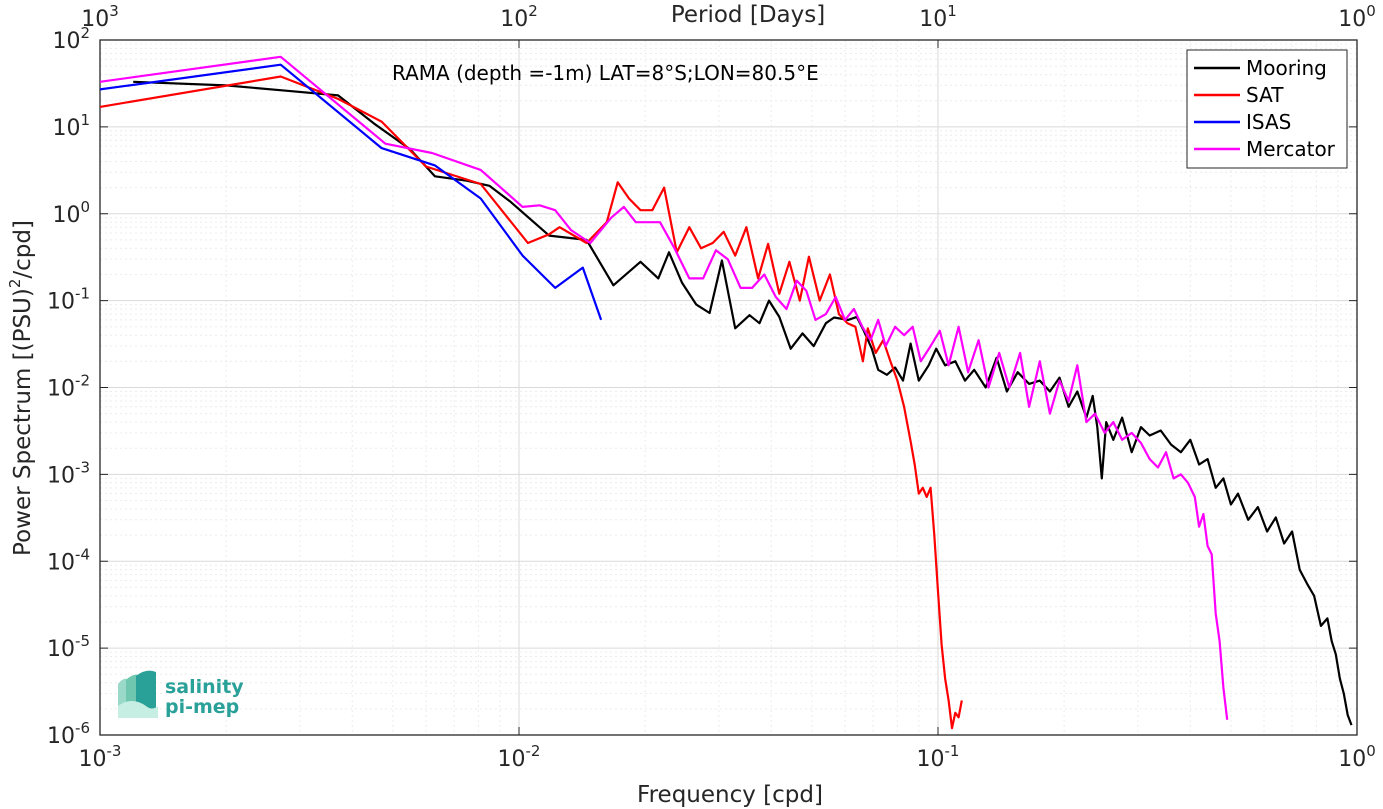 The height and width of the screenshot is (809, 1383). I want to click on x-axis-label: Frequency [cpd], so click(730, 795).